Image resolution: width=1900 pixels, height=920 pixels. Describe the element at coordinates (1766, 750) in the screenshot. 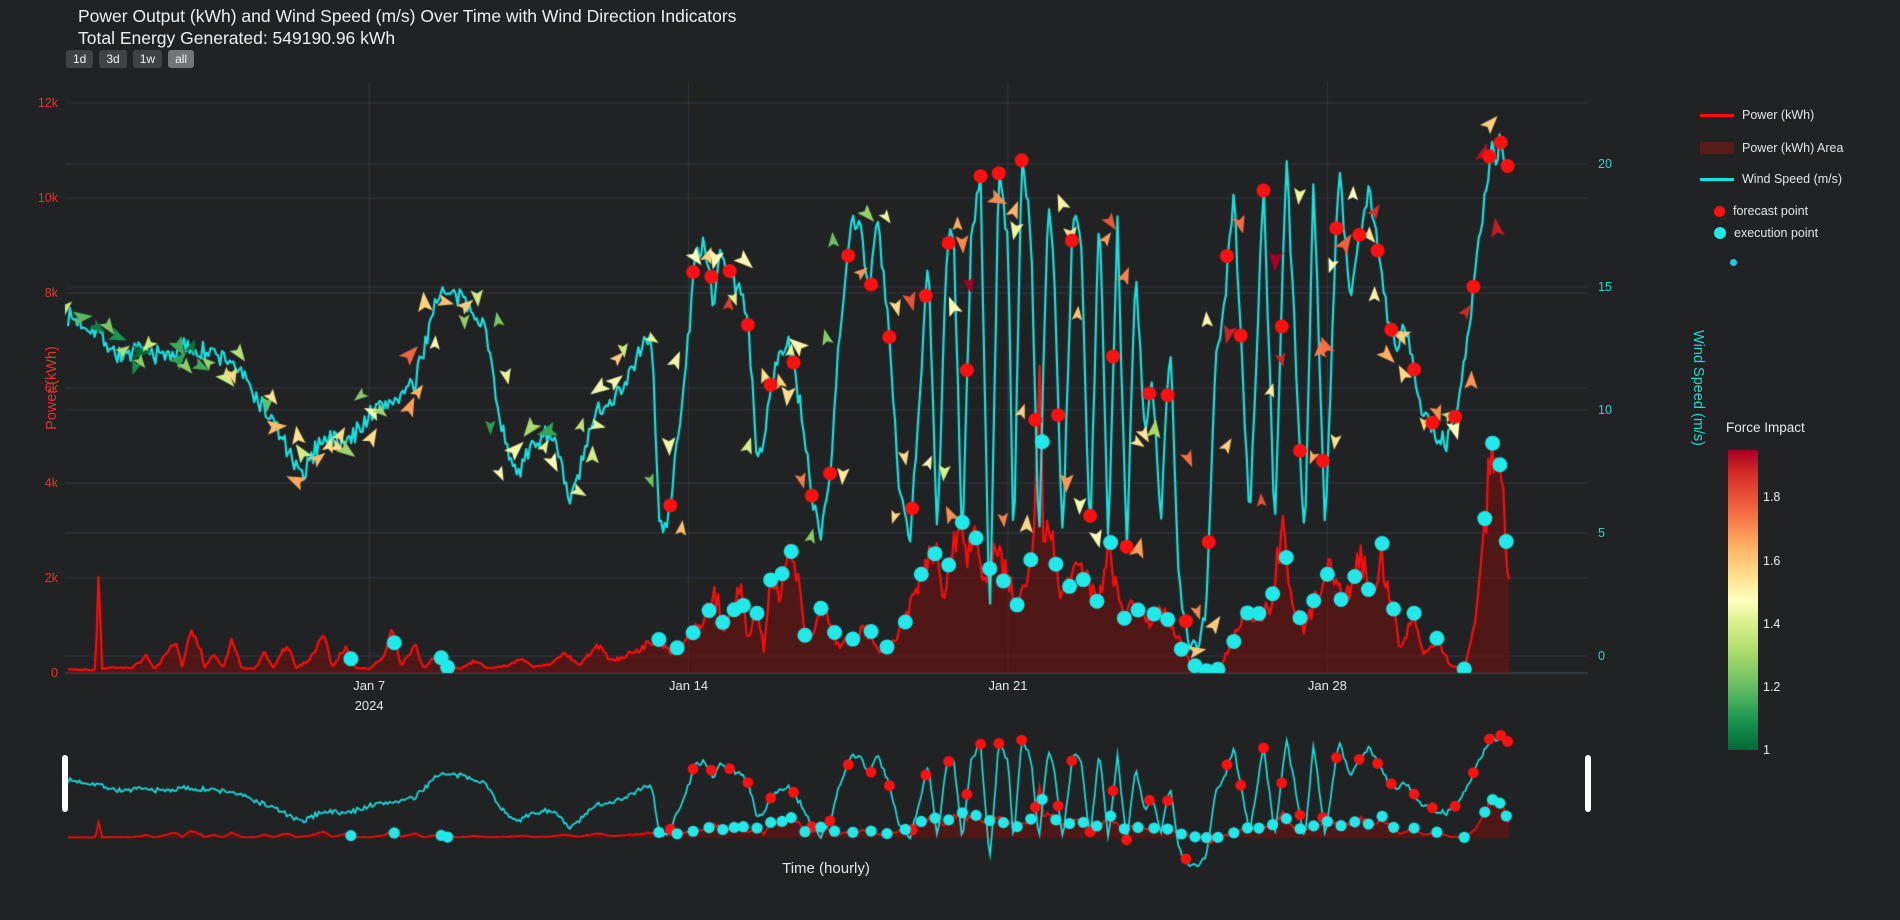

I see `colorbar-tick-1: 1` at that location.